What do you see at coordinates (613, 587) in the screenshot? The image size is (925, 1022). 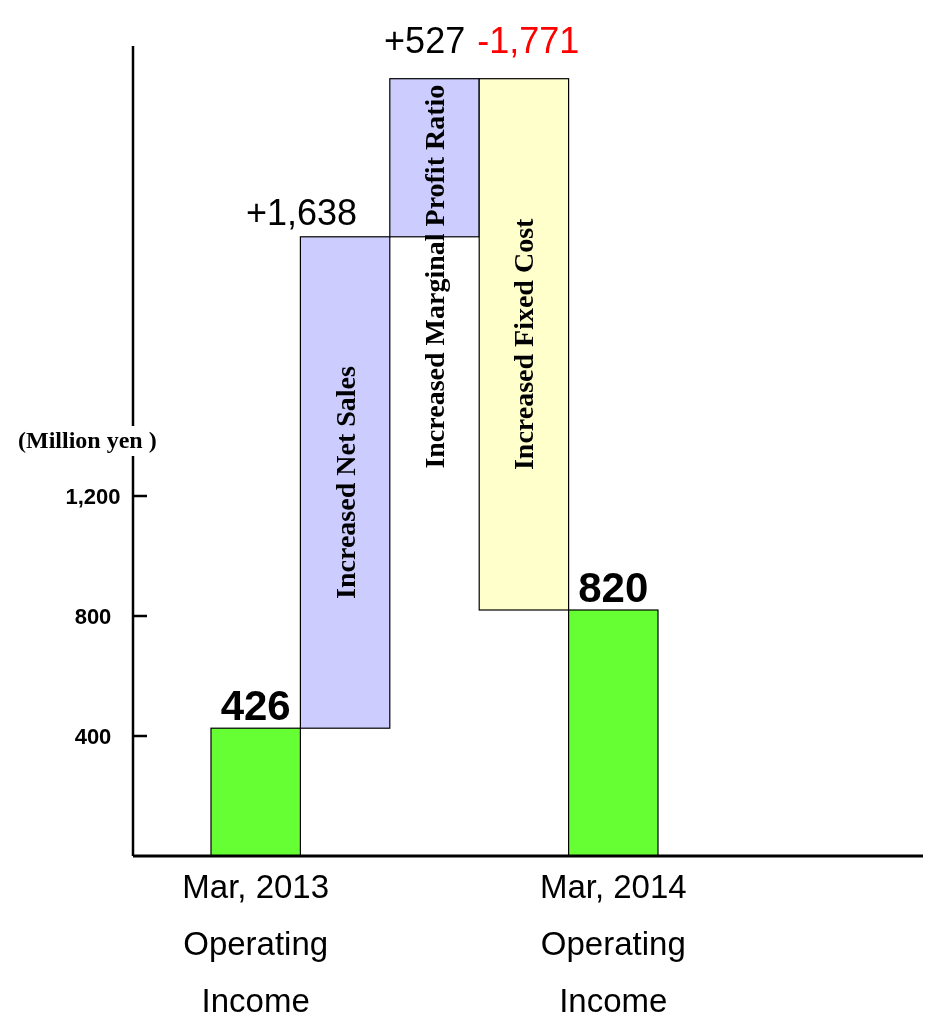 I see `data-label: 820` at bounding box center [613, 587].